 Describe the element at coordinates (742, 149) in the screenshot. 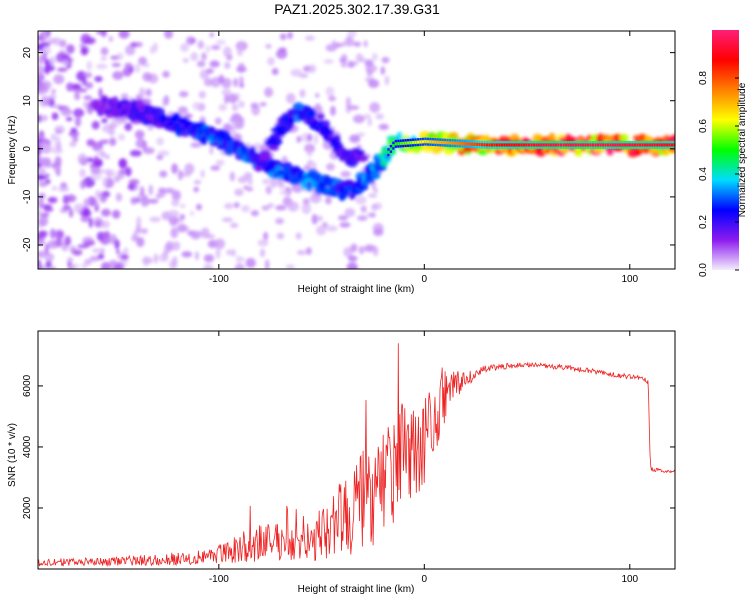

I see `colorbar-label: Normalized spectral amplitude` at that location.